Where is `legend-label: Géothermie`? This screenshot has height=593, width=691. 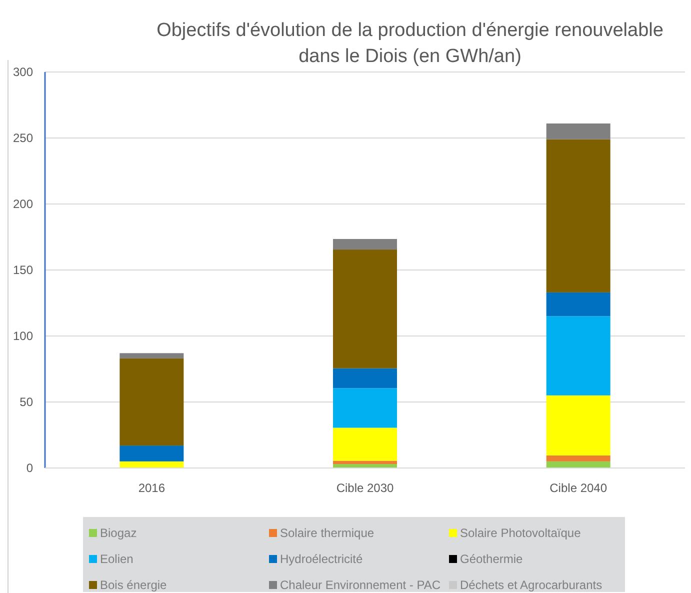 legend-label: Géothermie is located at coordinates (492, 559).